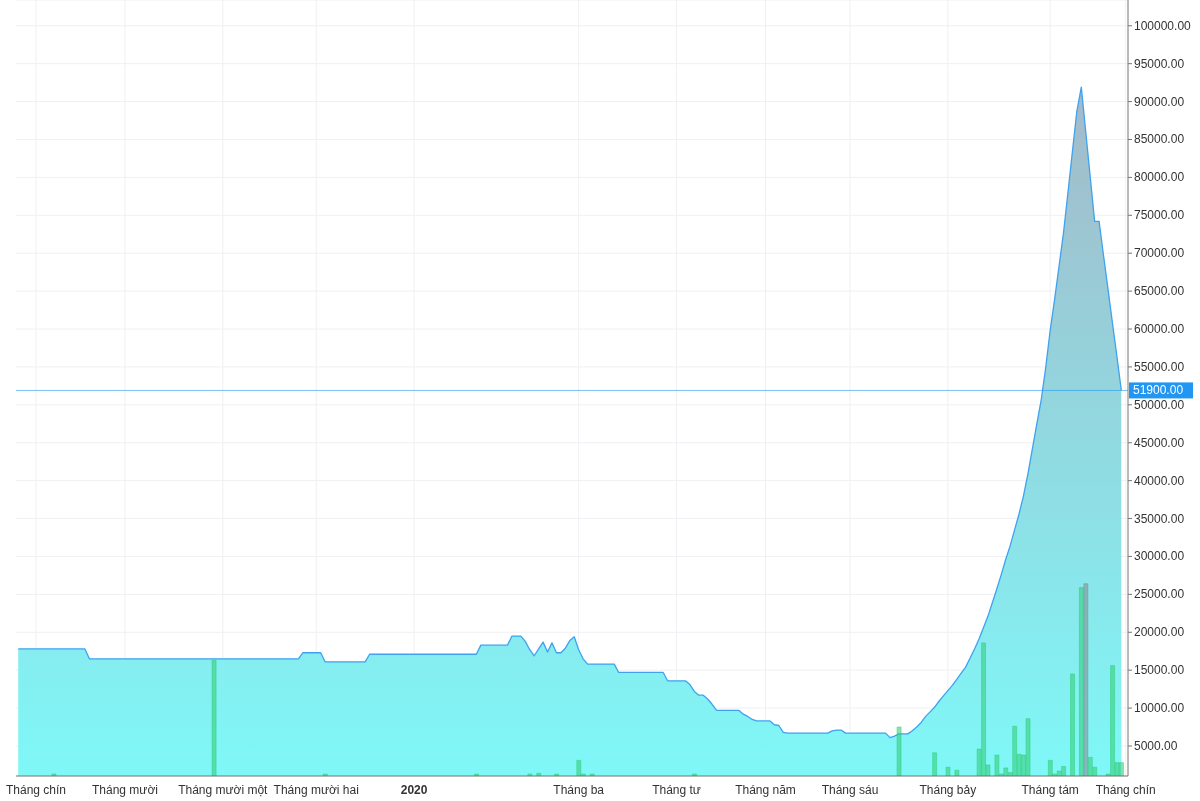  What do you see at coordinates (1159, 329) in the screenshot?
I see `y-tick-label: 60000.00` at bounding box center [1159, 329].